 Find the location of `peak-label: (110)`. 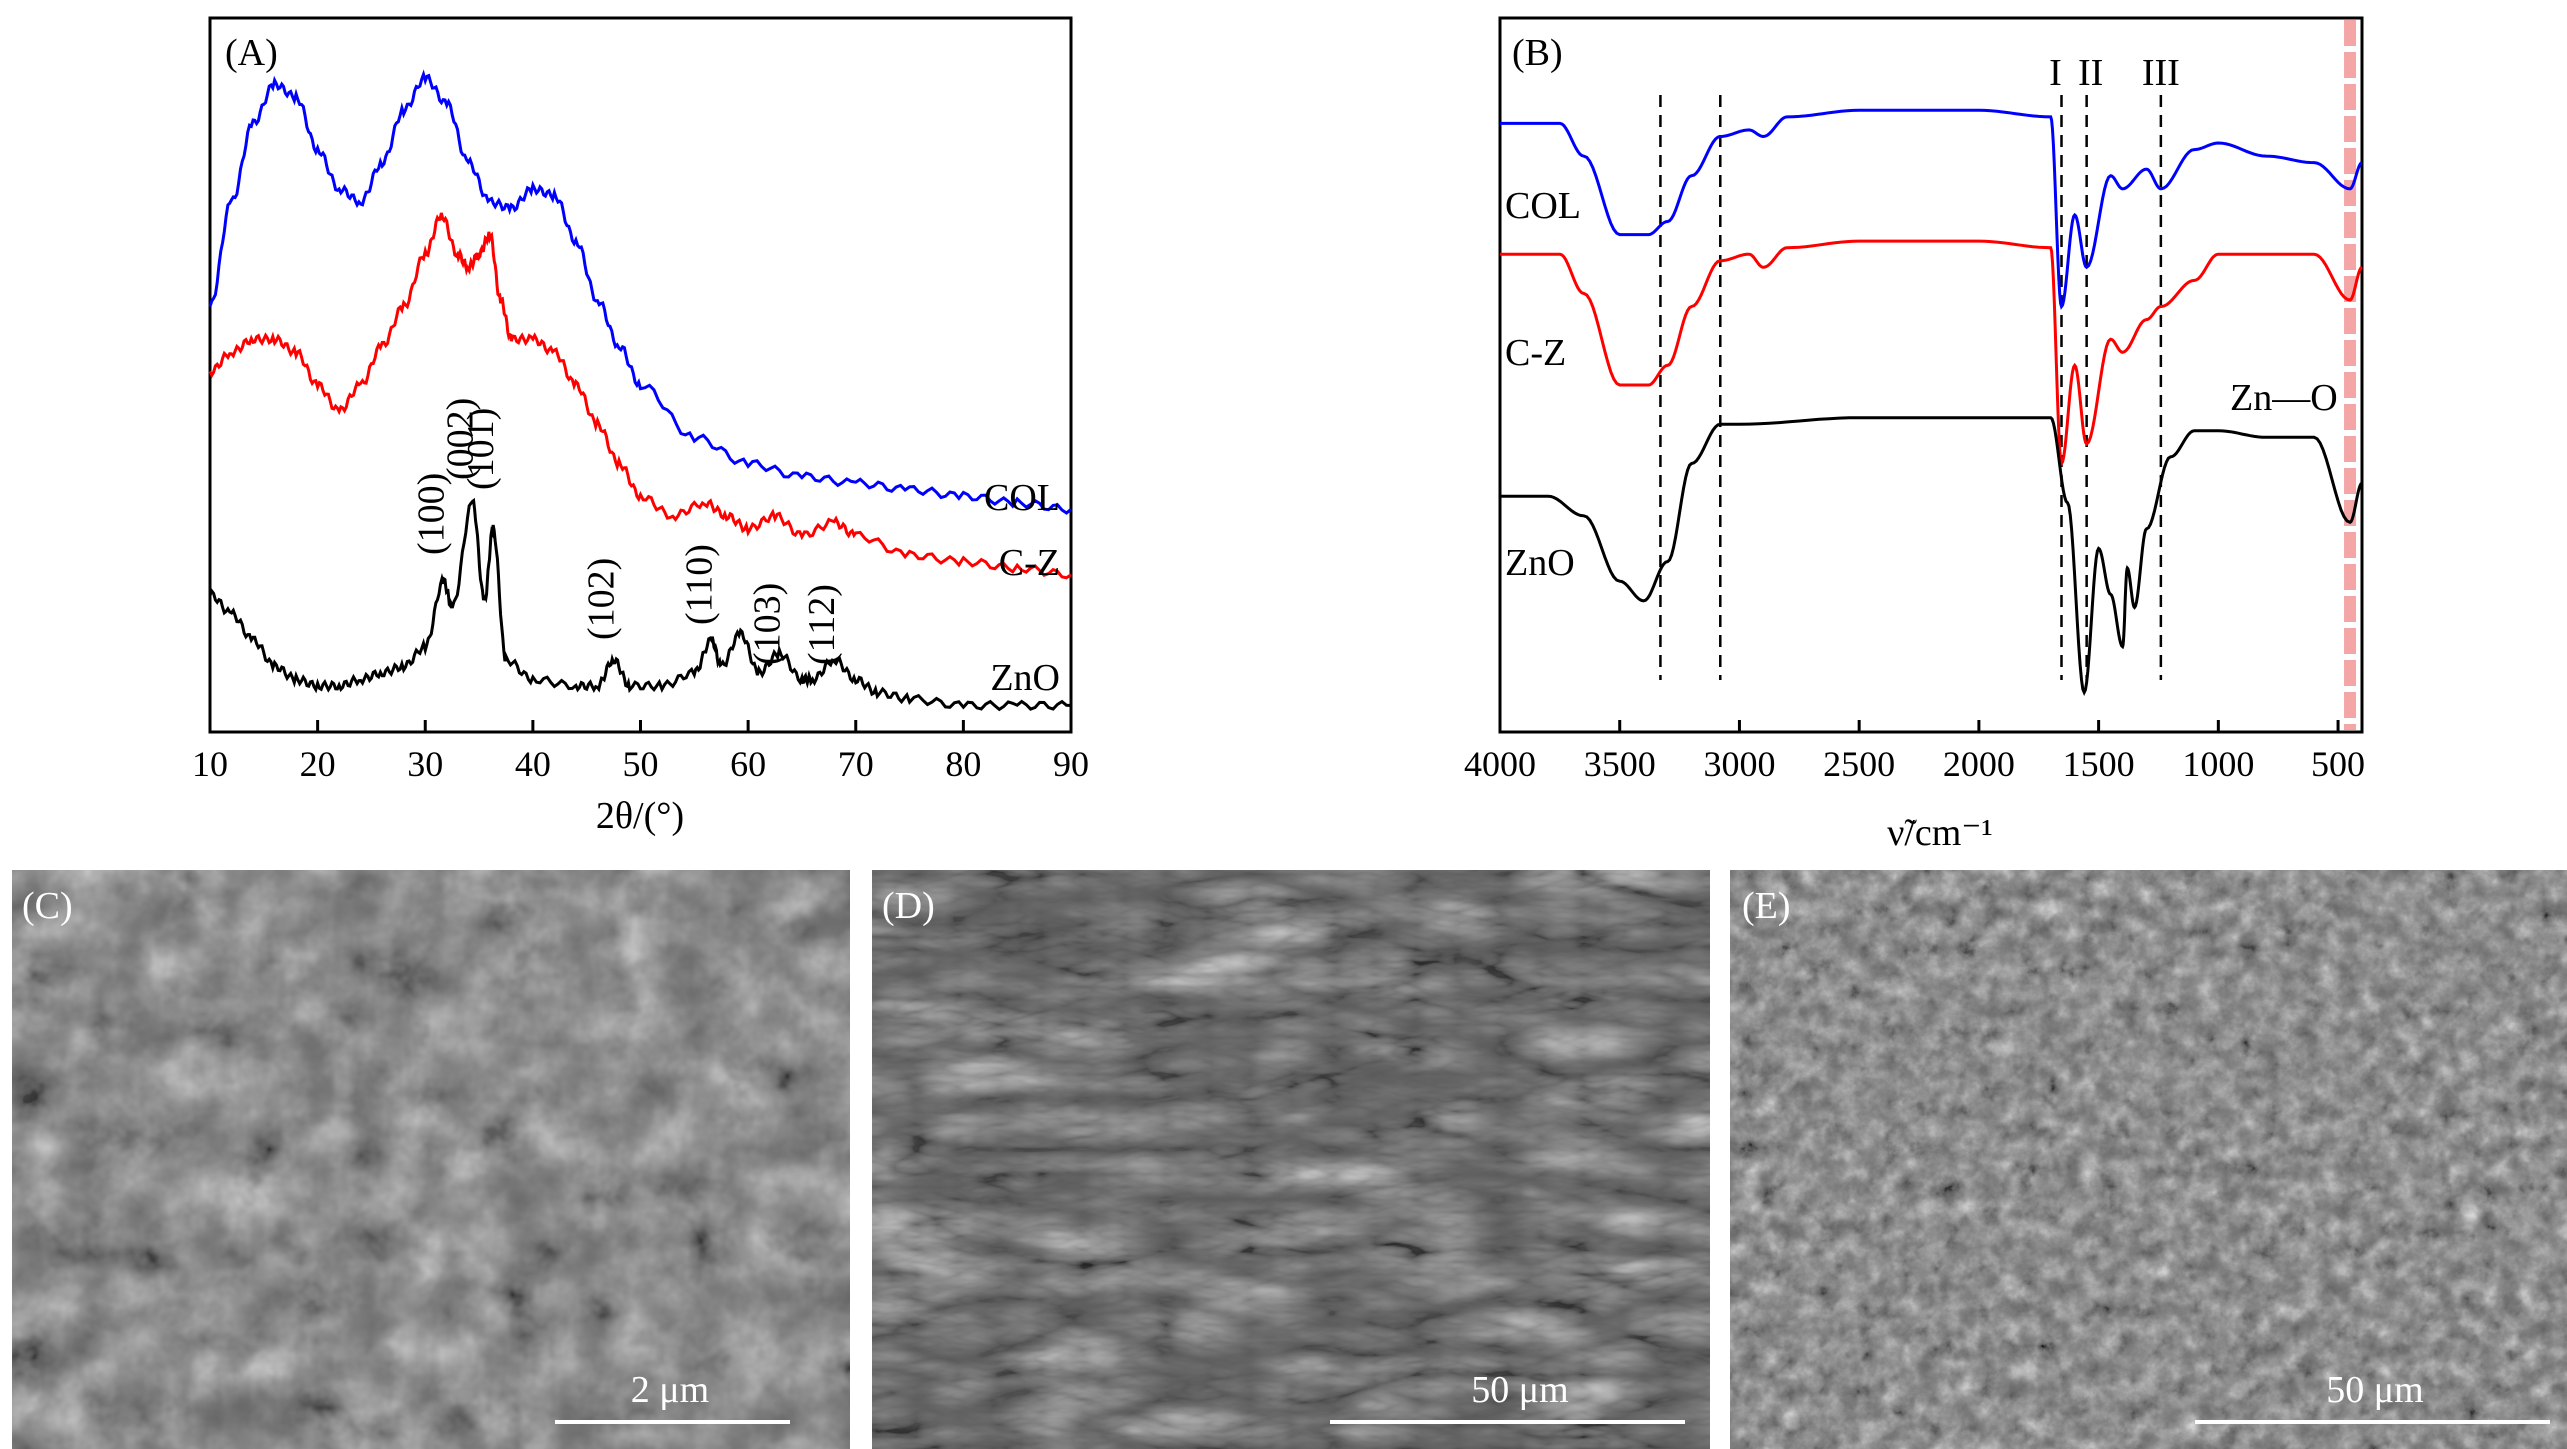

peak-label: (110) is located at coordinates (700, 584).